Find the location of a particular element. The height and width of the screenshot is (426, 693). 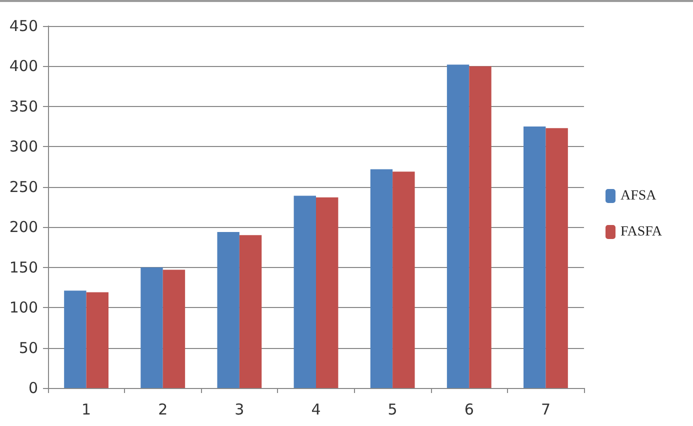

y-tick-label: 0 is located at coordinates (33, 388).